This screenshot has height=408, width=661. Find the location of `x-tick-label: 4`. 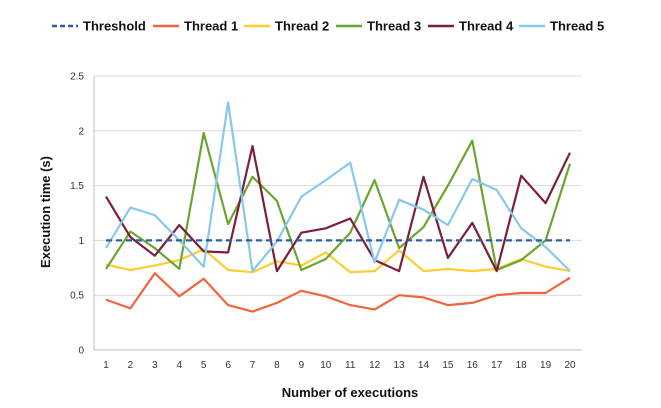

x-tick-label: 4 is located at coordinates (179, 365).